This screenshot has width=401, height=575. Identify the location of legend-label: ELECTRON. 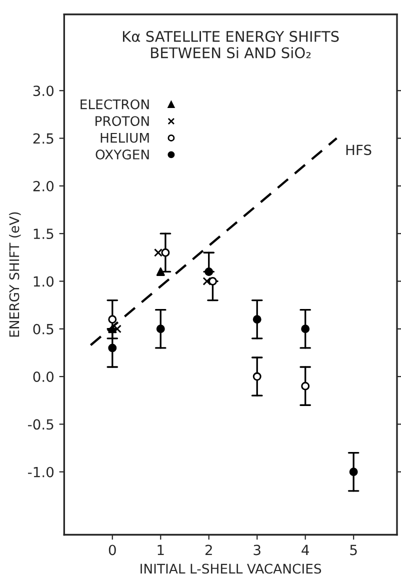
(114, 104).